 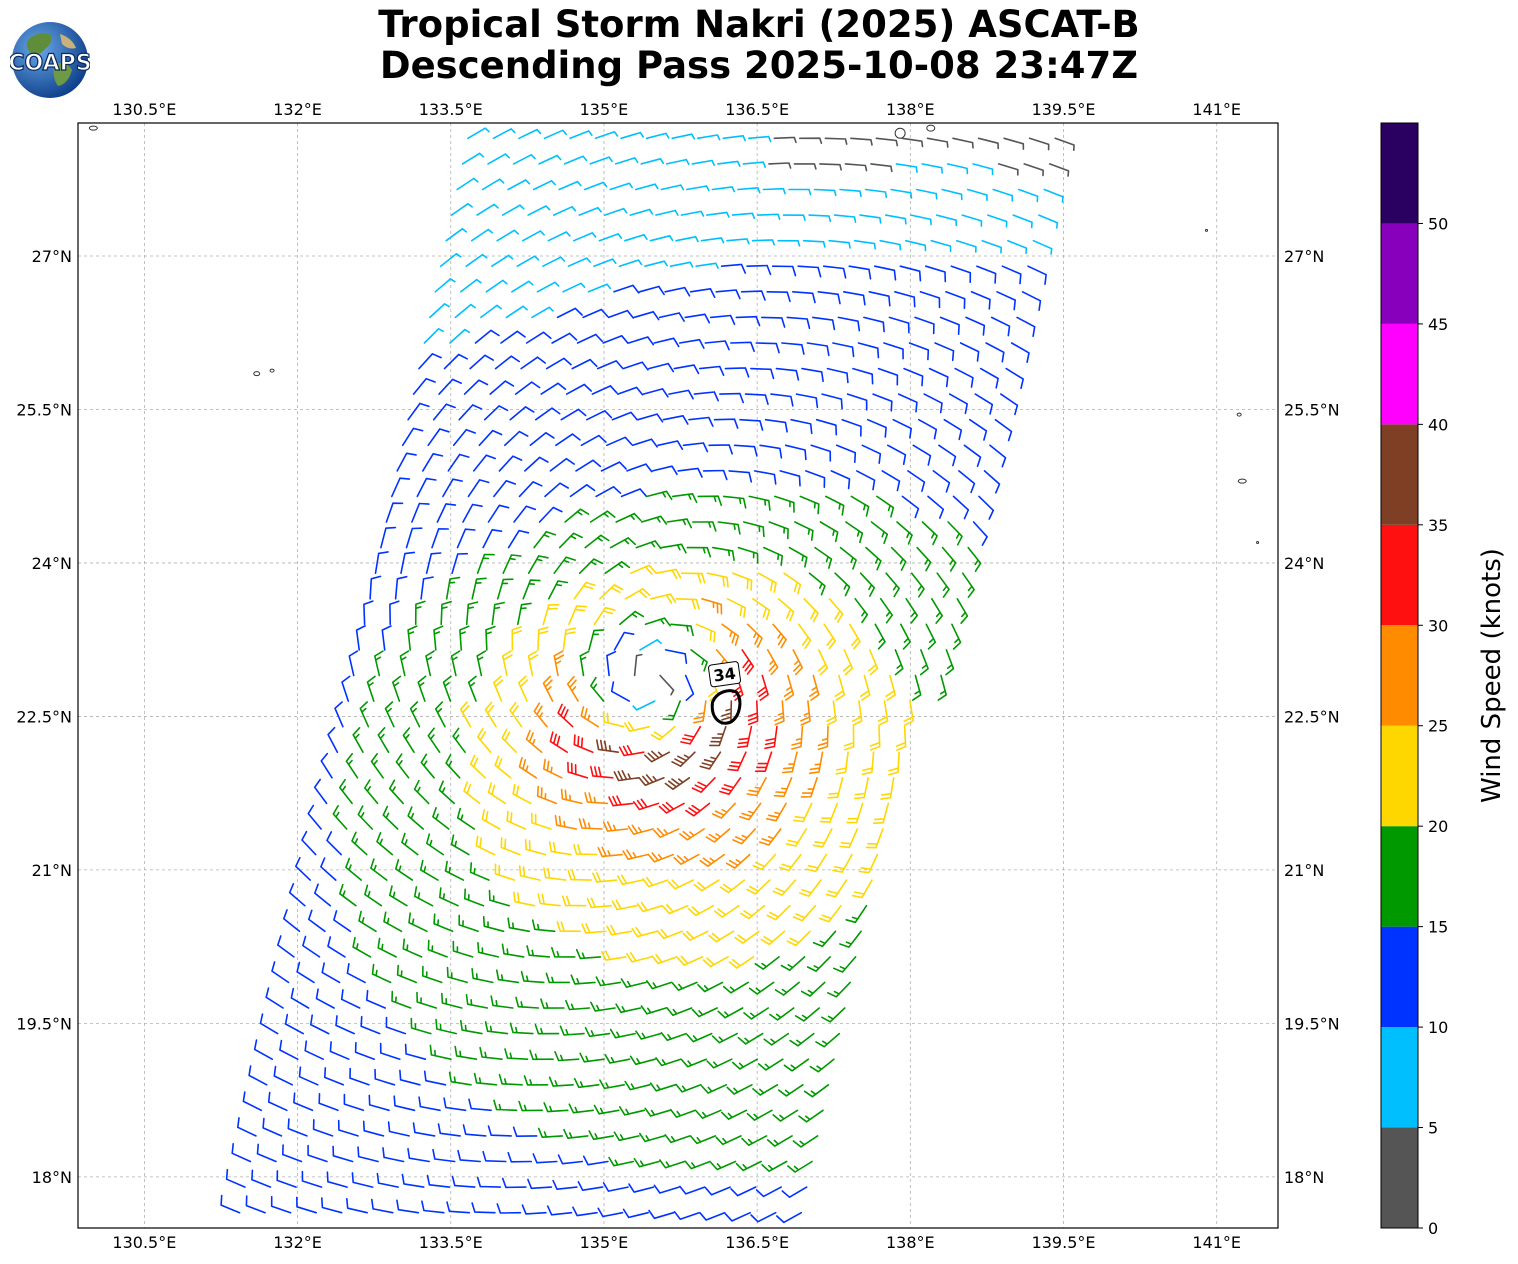 What do you see at coordinates (44, 409) in the screenshot?
I see `lat-tick-label-left: 25.5°N` at bounding box center [44, 409].